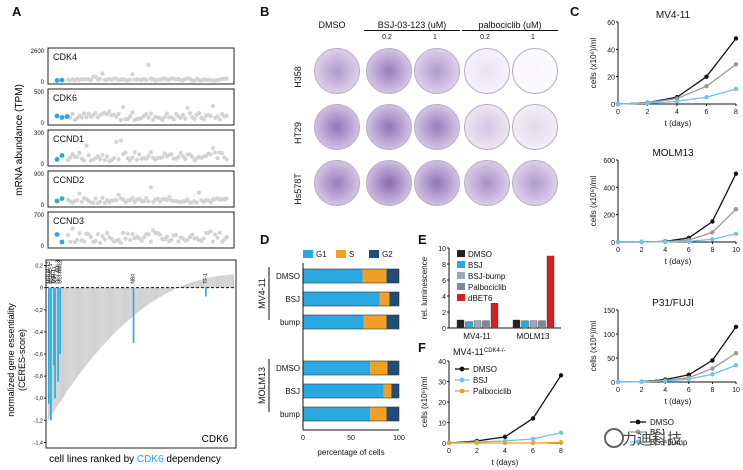 This screenshot has height=470, width=743. Describe the element at coordinates (533, 451) in the screenshot. I see `x-tick: 6` at that location.